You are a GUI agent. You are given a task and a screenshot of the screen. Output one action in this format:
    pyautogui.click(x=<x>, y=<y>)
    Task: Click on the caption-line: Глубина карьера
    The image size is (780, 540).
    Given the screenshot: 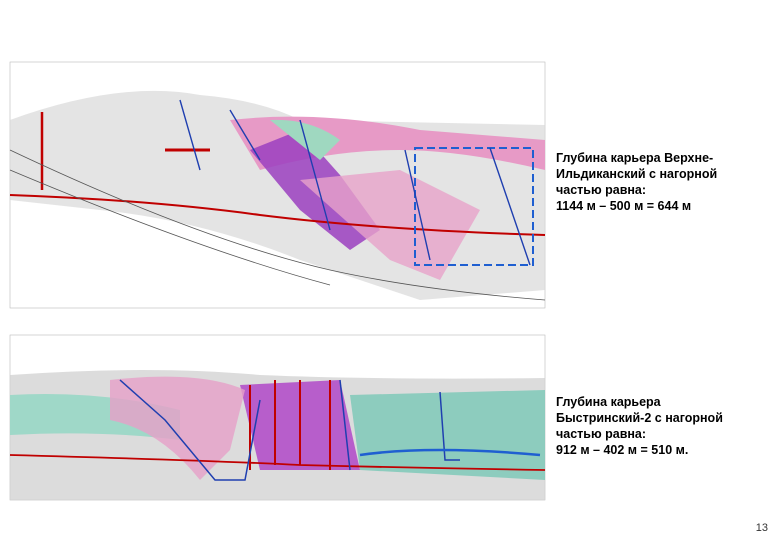 What is the action you would take?
    pyautogui.click(x=608, y=402)
    